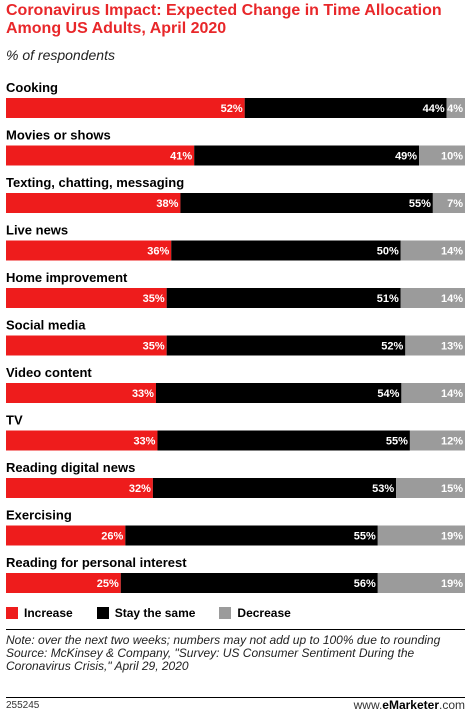 This screenshot has width=471, height=717. What do you see at coordinates (345, 108) in the screenshot?
I see `bar-cooking-stay-the-same` at bounding box center [345, 108].